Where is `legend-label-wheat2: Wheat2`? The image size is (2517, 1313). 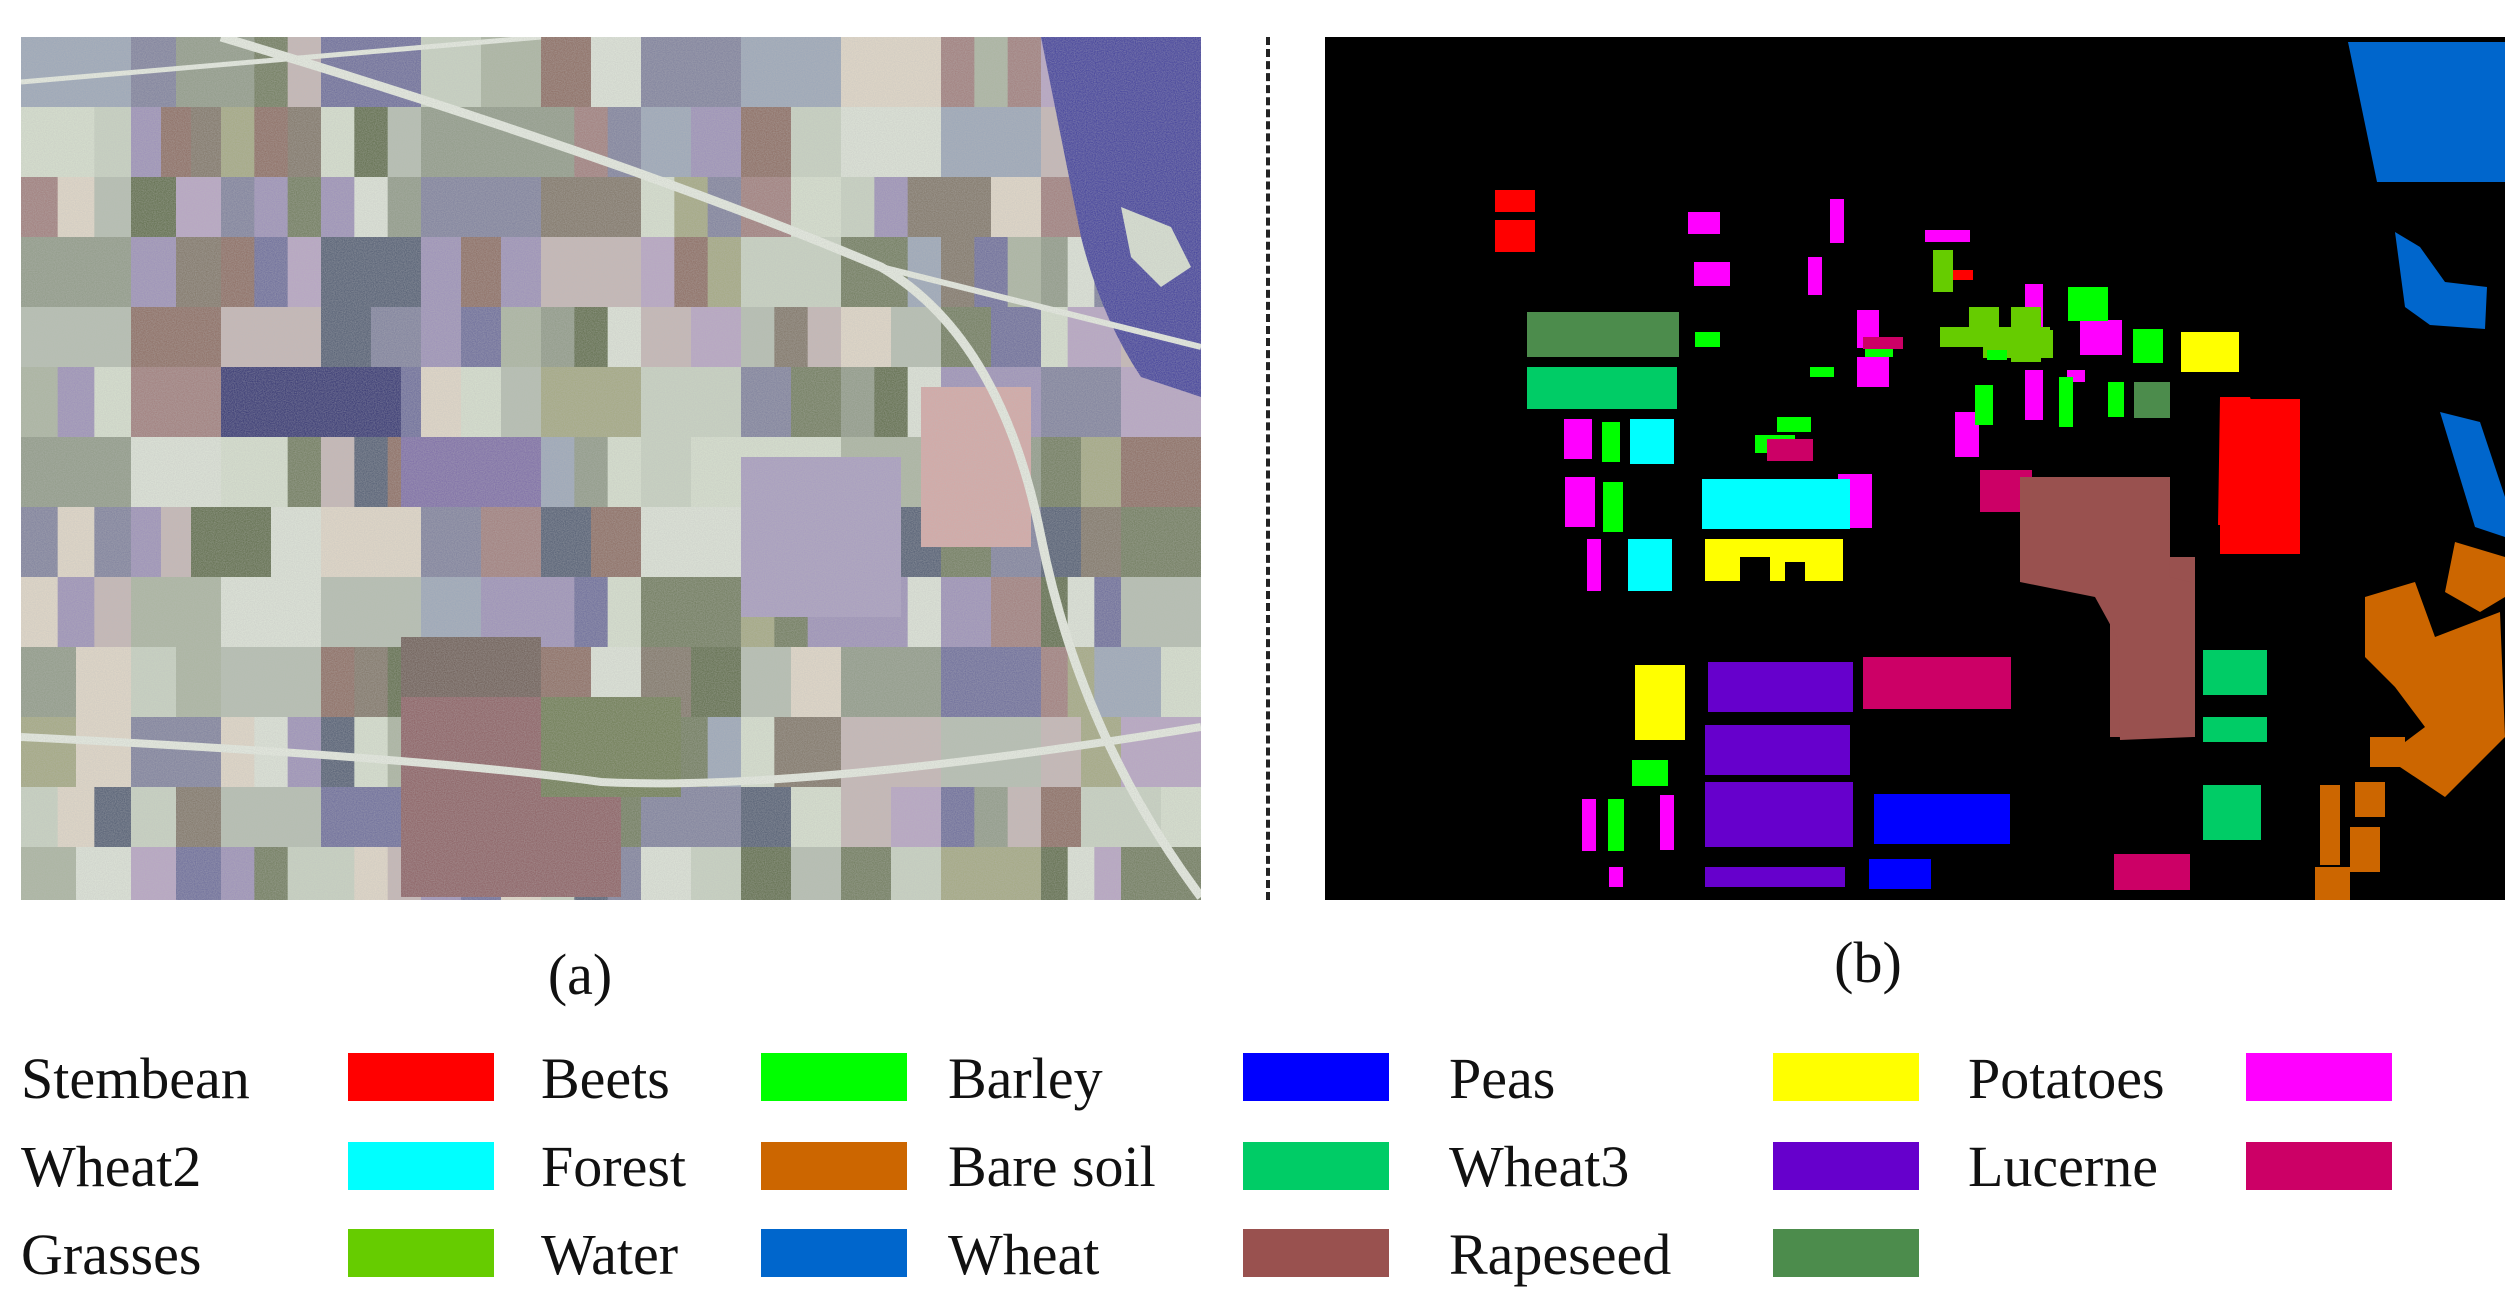
legend-label-wheat2: Wheat2 is located at coordinates (111, 1166).